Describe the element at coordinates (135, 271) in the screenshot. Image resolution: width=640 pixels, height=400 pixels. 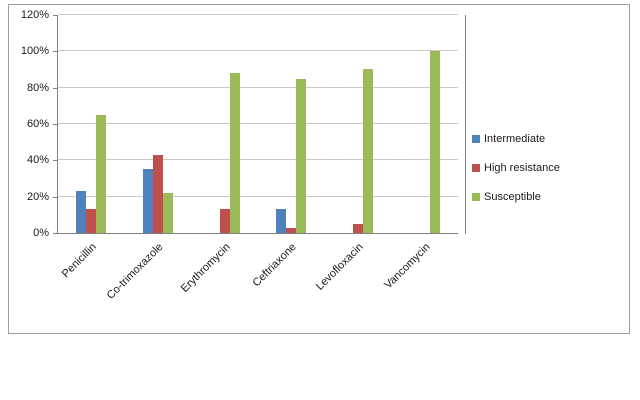
I see `x-axis-category-label: Co-trimoxazole` at that location.